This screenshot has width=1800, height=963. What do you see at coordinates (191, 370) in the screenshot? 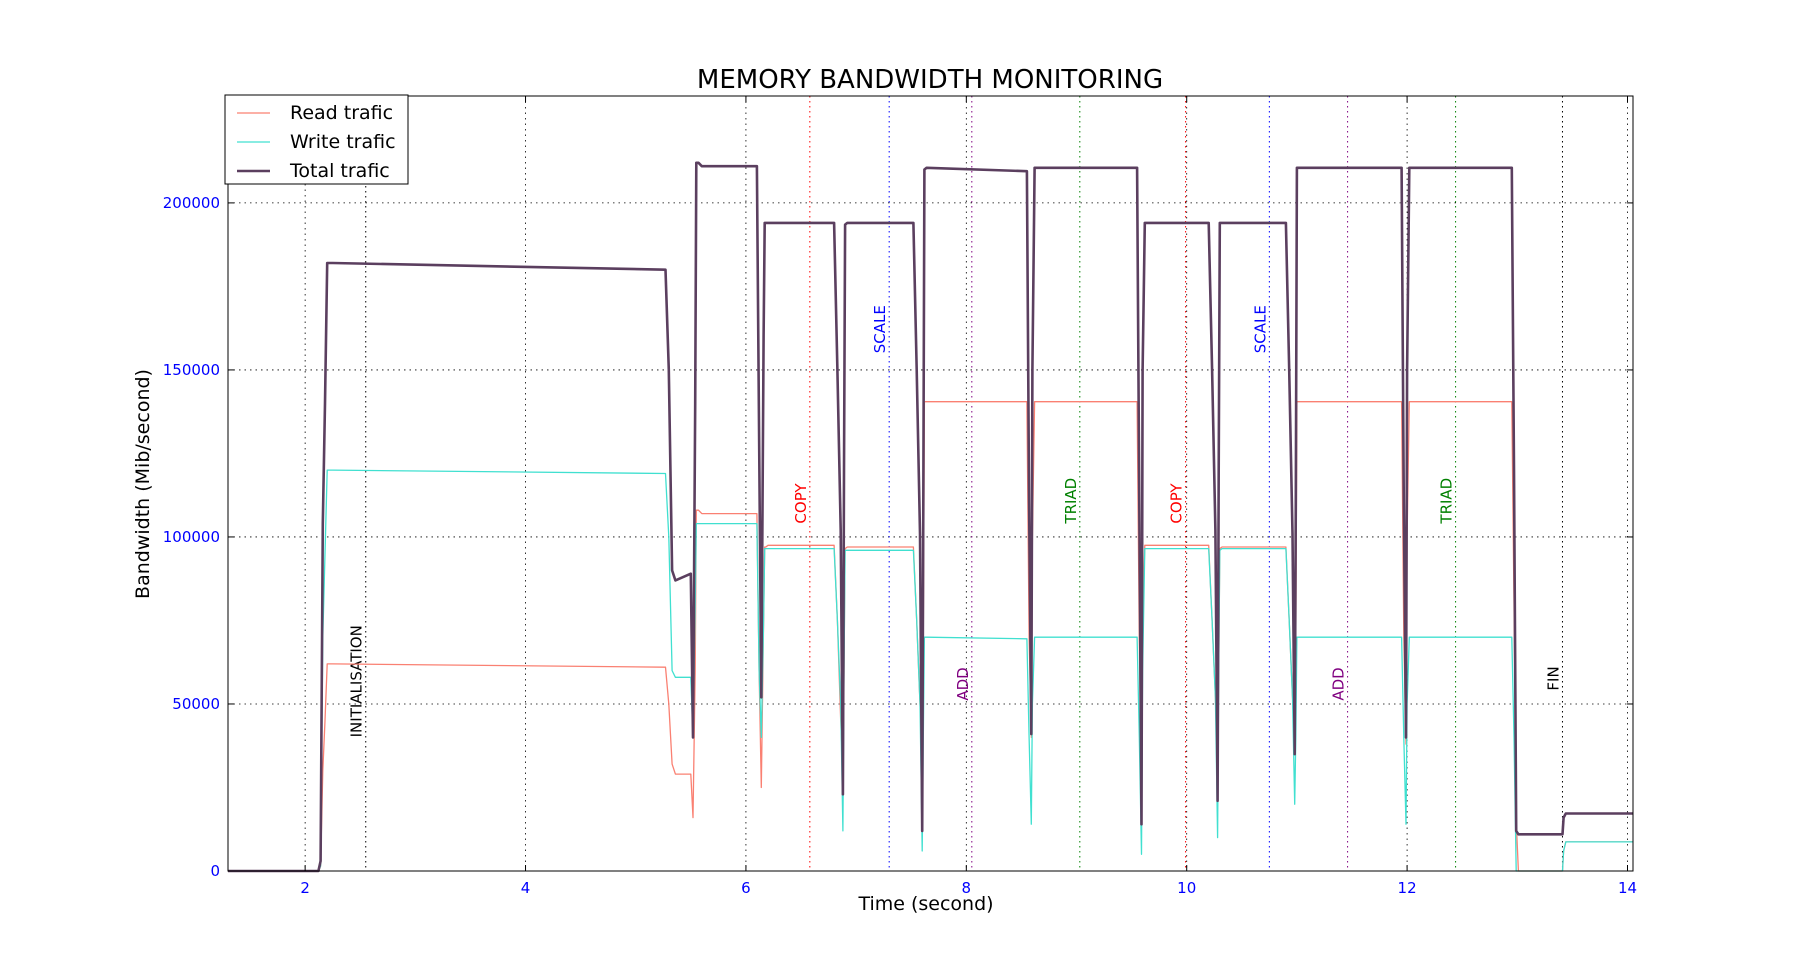
I see `y-tick-label: 150000` at bounding box center [191, 370].